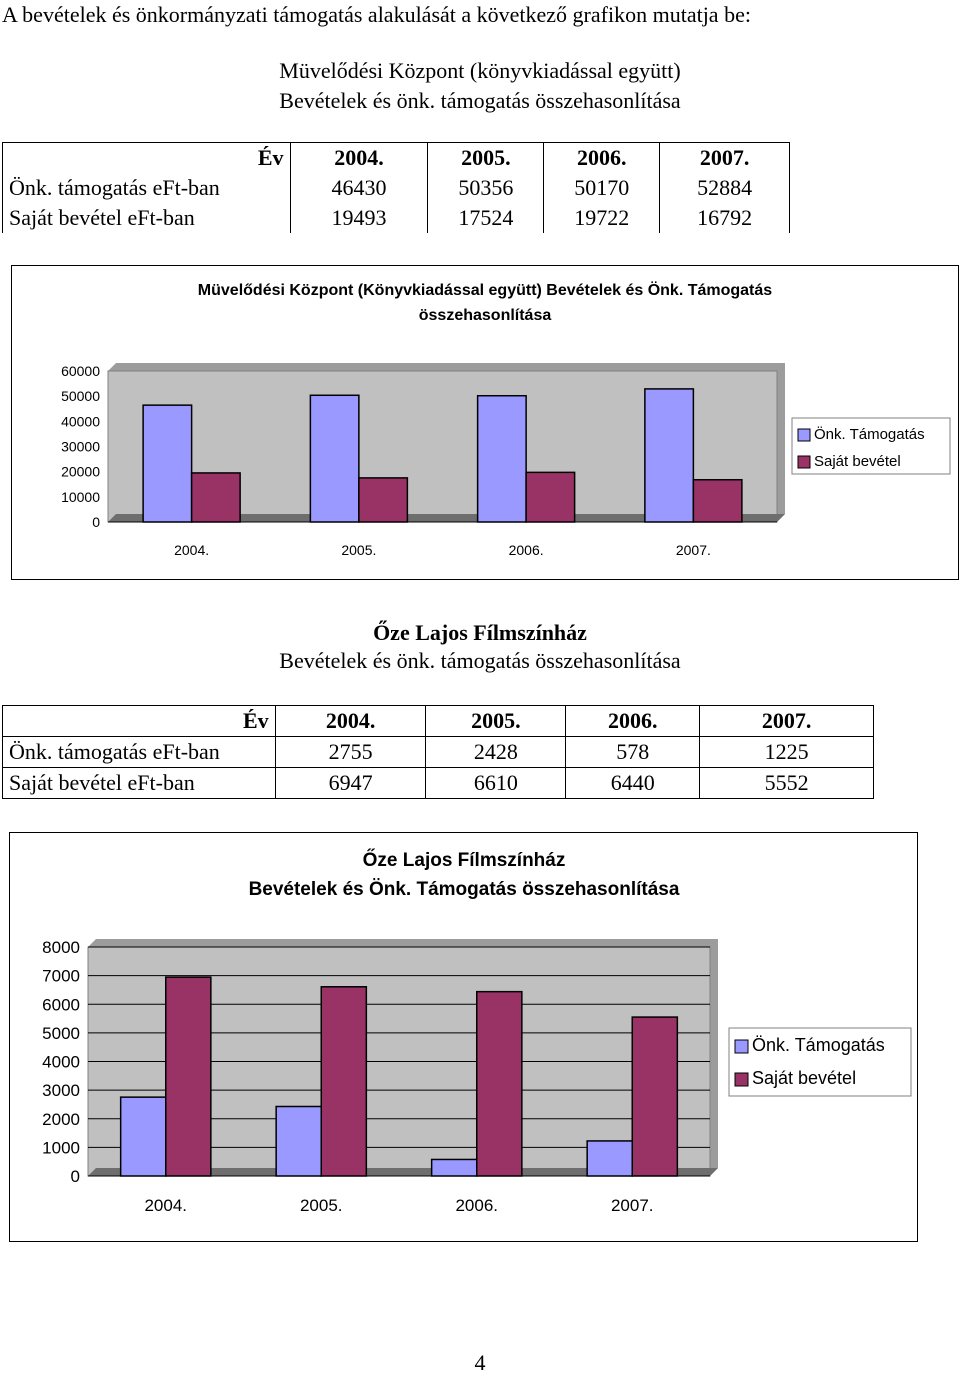 The image size is (960, 1376). What do you see at coordinates (486, 188) in the screenshot?
I see `table-cell: 50356` at bounding box center [486, 188].